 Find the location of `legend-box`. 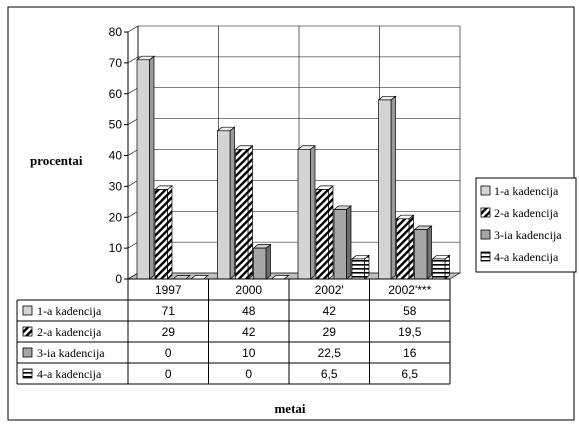

legend-box is located at coordinates (526, 225).